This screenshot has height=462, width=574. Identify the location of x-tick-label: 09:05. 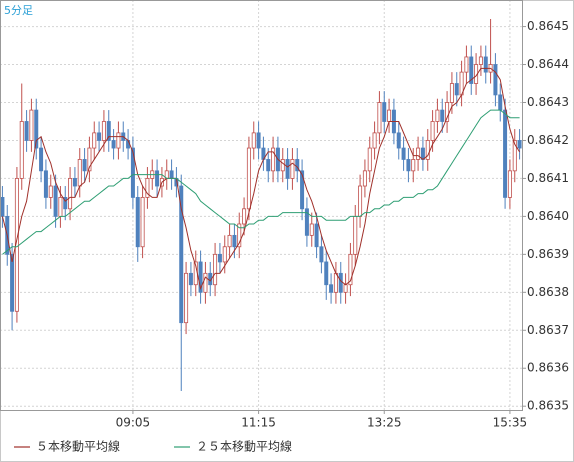
(133, 423).